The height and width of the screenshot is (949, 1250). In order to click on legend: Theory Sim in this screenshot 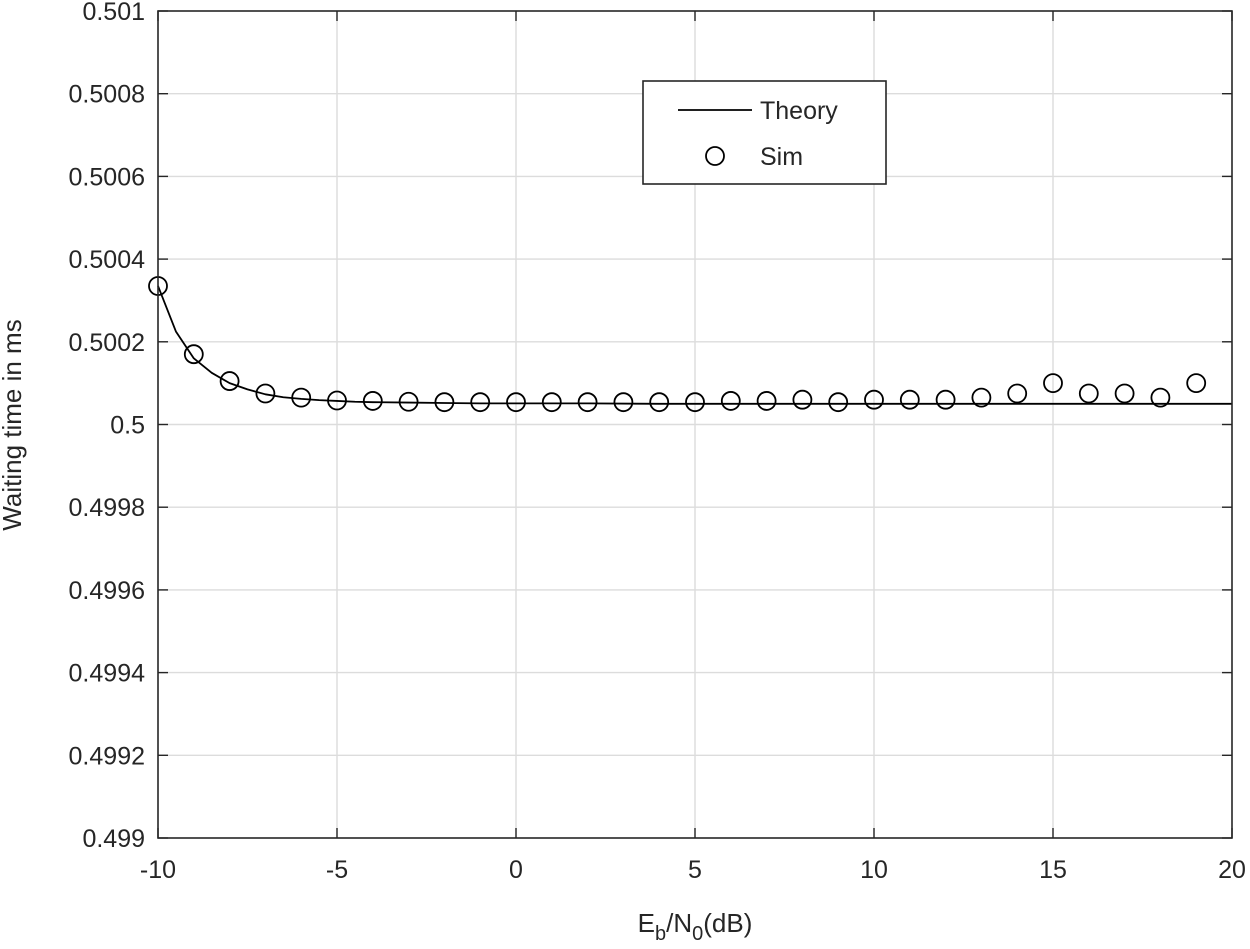, I will do `click(764, 132)`.